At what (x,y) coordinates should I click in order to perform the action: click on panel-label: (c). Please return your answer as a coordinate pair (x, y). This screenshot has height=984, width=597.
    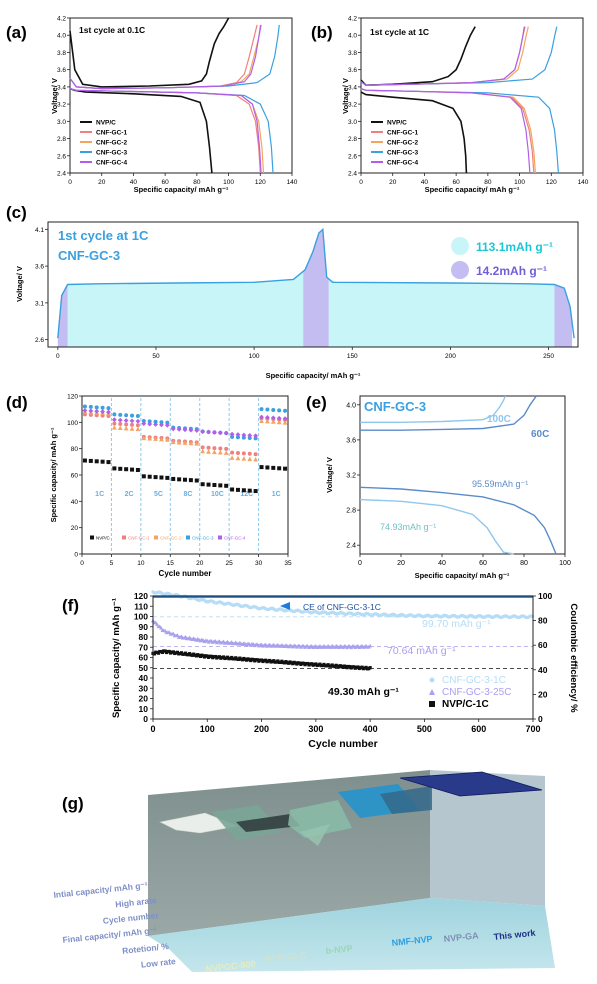
    Looking at the image, I should click on (16, 212).